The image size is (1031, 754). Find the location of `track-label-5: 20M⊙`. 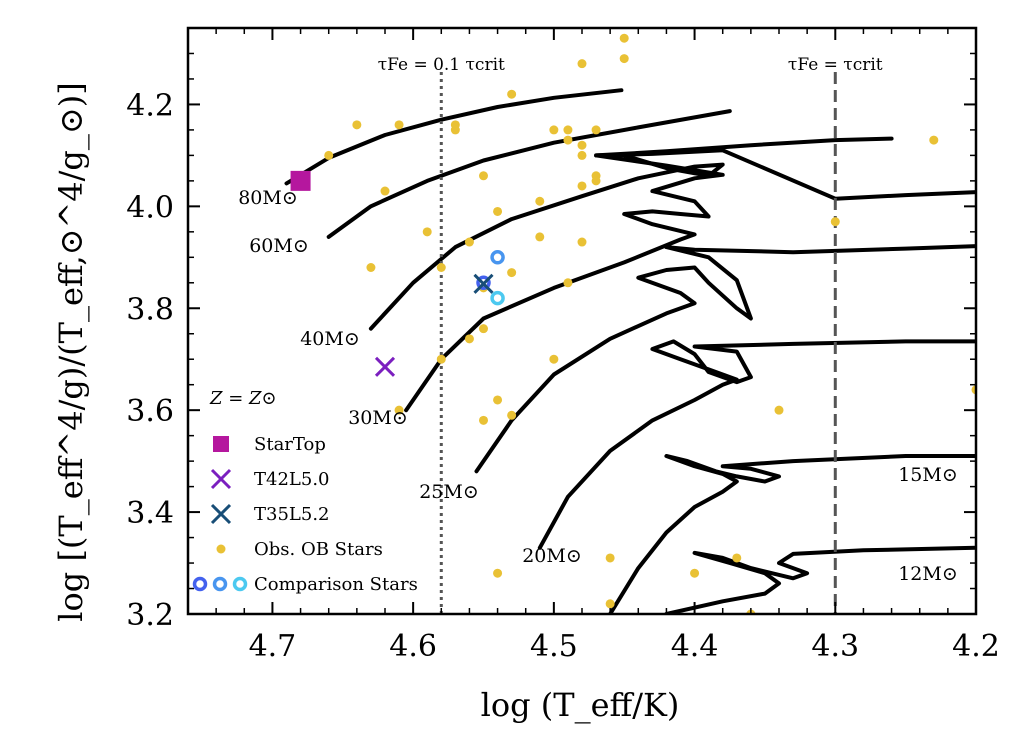

track-label-5: 20M⊙ is located at coordinates (552, 556).